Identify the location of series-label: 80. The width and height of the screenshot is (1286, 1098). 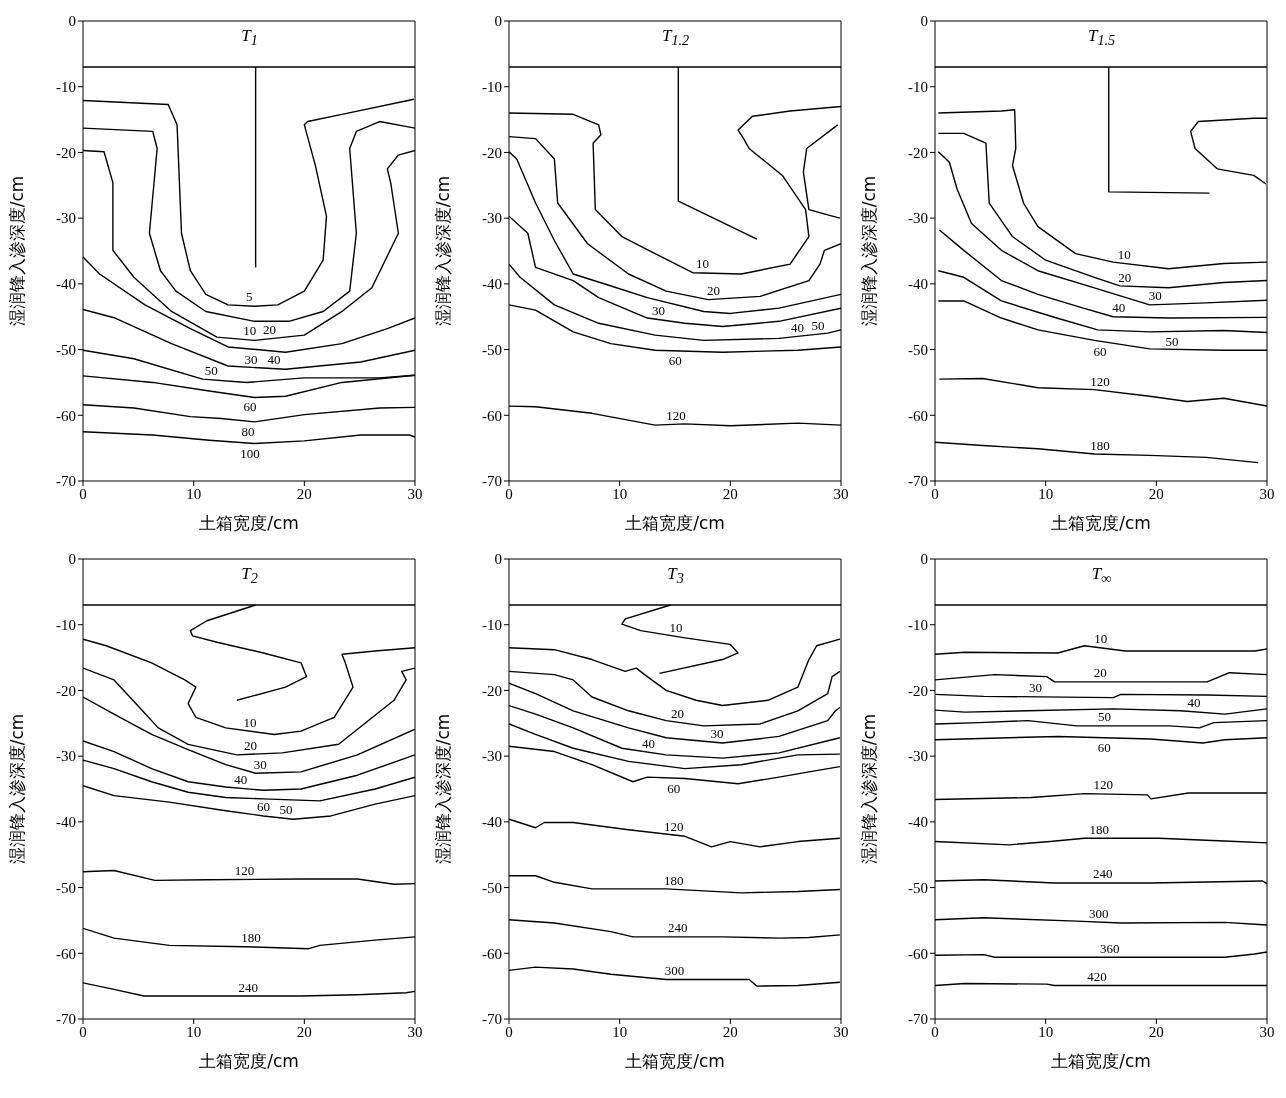
(248, 431).